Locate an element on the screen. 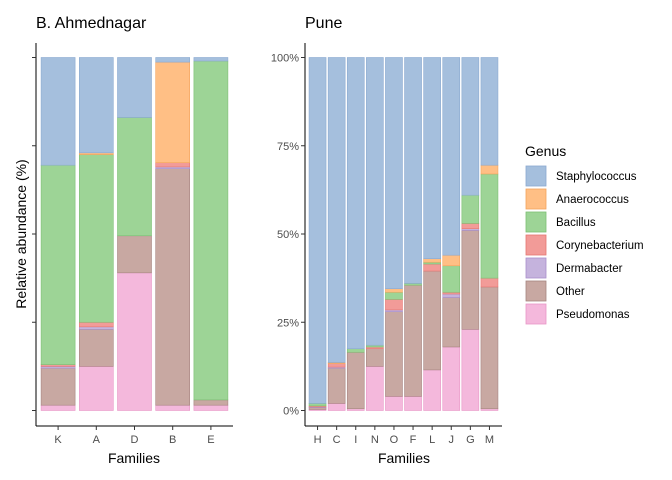  x-tick-label-M: M is located at coordinates (489, 440).